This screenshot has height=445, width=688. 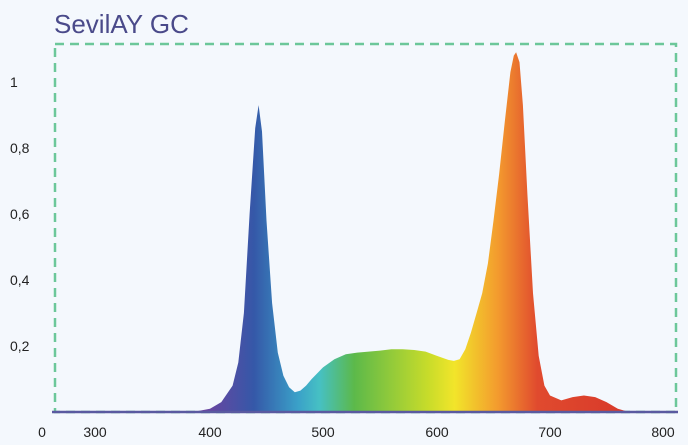 What do you see at coordinates (323, 432) in the screenshot?
I see `x-tick-label: 500` at bounding box center [323, 432].